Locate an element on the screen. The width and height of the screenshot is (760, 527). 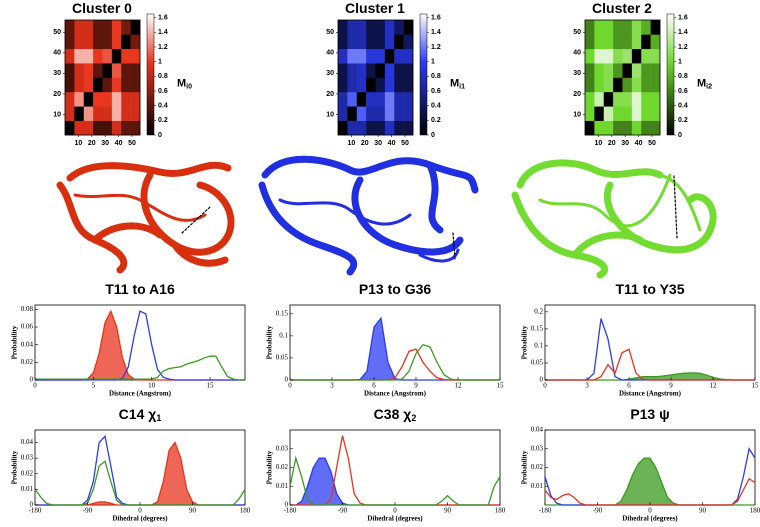
colorbar-tick-label: 0.4 is located at coordinates (683, 106).